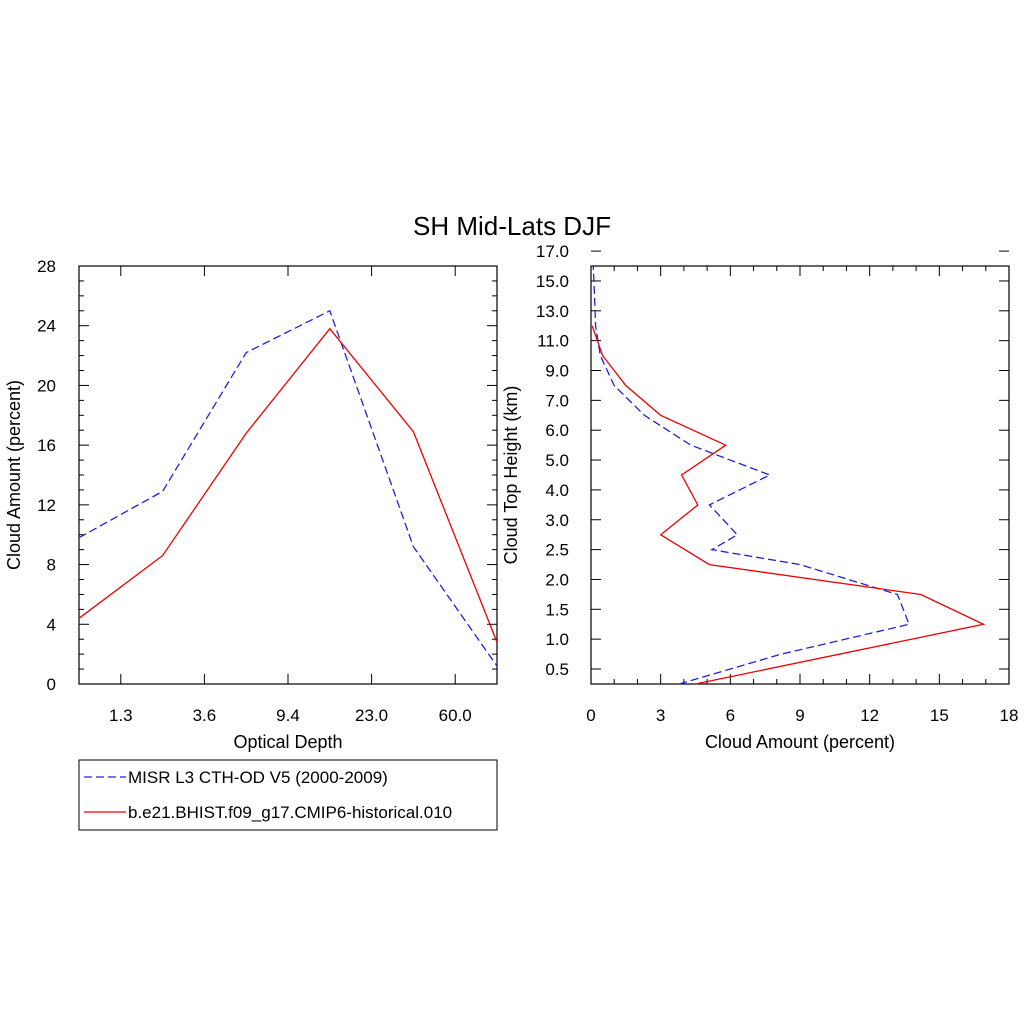 This screenshot has width=1024, height=1024. Describe the element at coordinates (288, 715) in the screenshot. I see `left-x-tick-label: 9.4` at that location.